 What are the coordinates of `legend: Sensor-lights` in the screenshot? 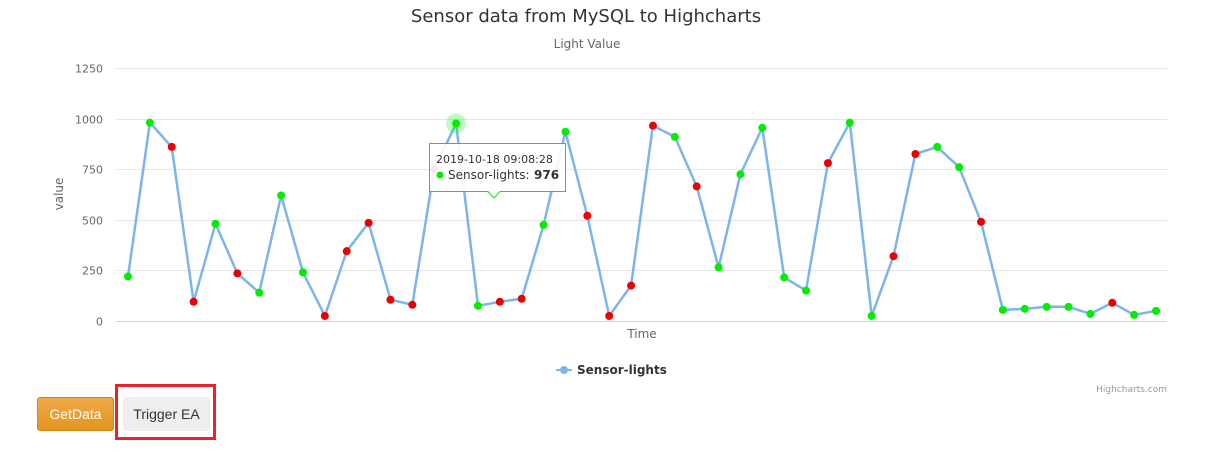 It's located at (611, 370).